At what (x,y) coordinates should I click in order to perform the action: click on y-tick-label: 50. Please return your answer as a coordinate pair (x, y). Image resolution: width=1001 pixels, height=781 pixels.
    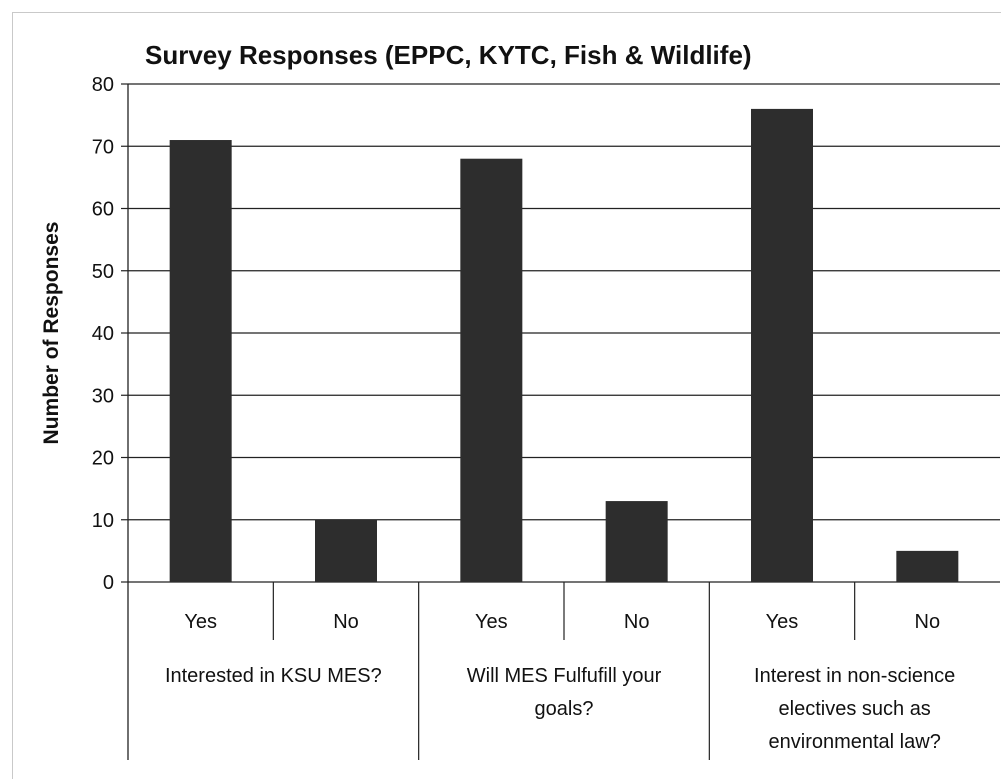
    Looking at the image, I should click on (103, 272).